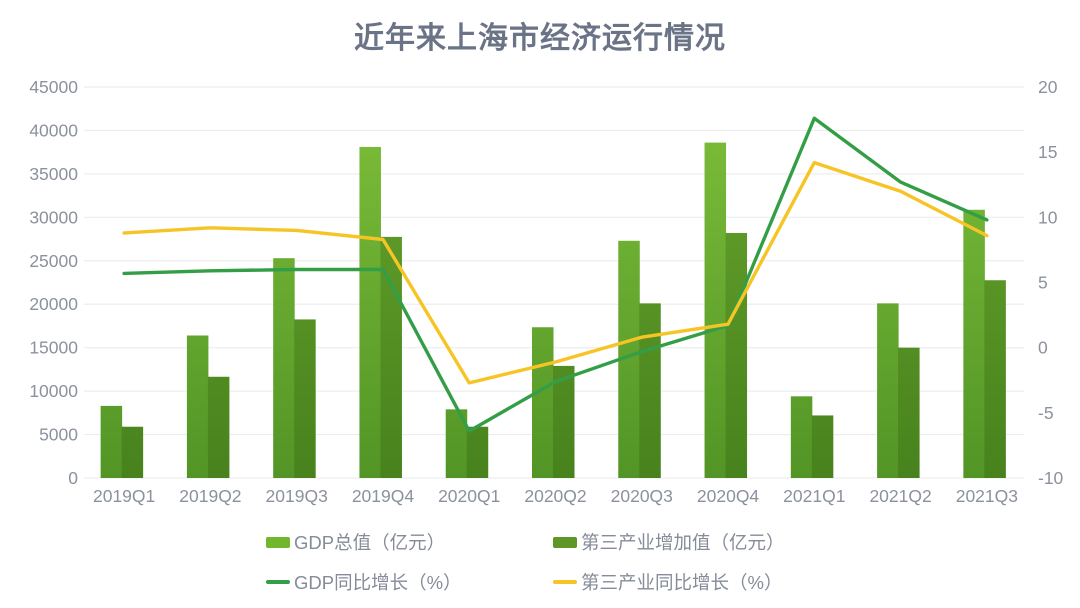 The width and height of the screenshot is (1080, 608). I want to click on bar-gdp-total-2020Q1, so click(456, 443).